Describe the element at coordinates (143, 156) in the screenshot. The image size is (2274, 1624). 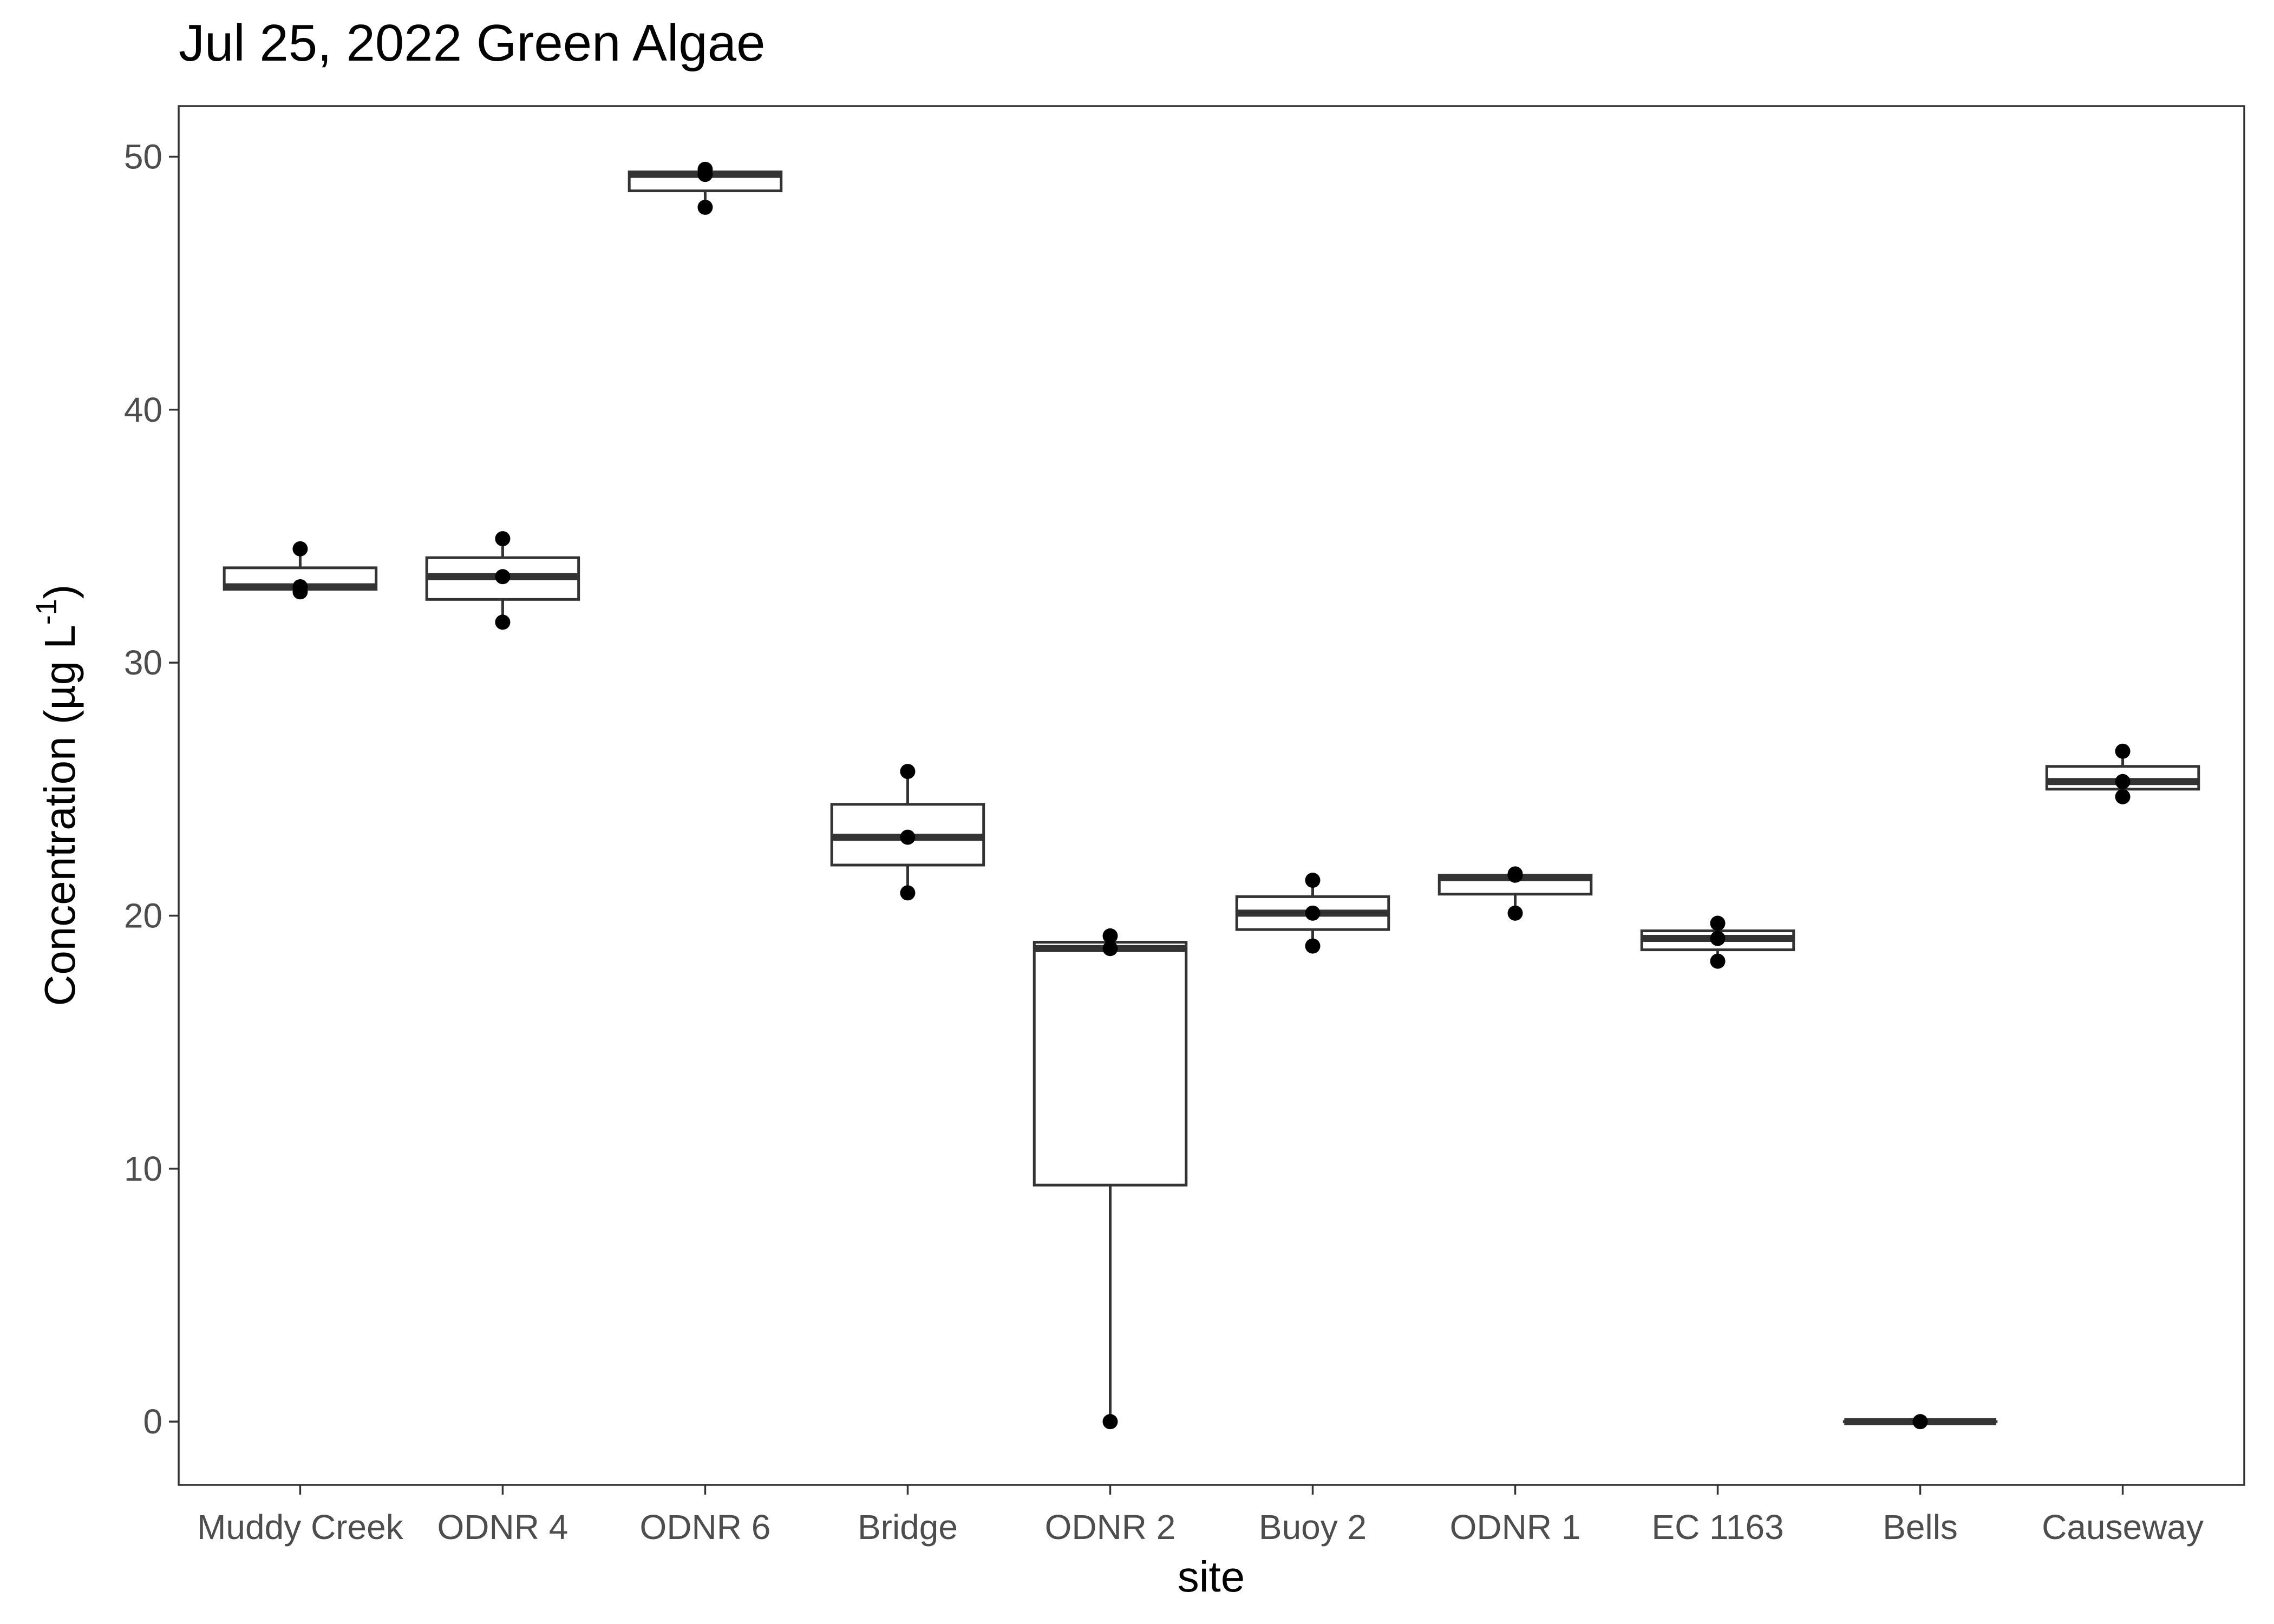
I see `y-tick-label: 50` at that location.